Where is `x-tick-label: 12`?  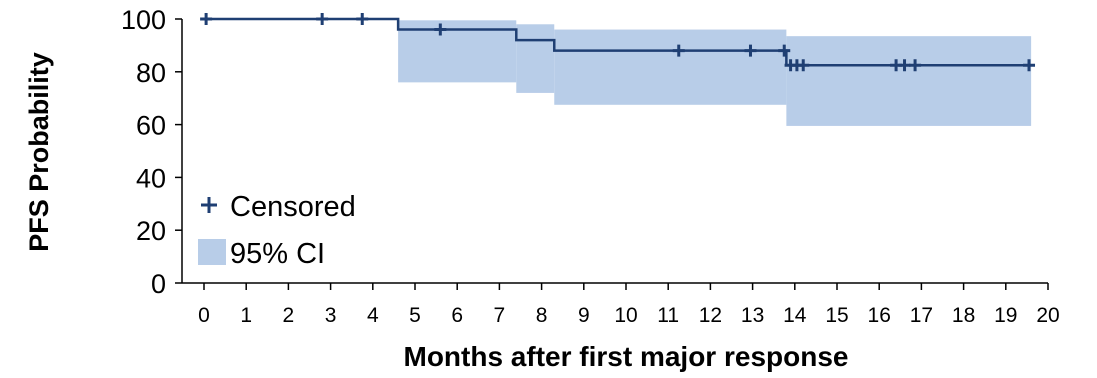
x-tick-label: 12 is located at coordinates (710, 315).